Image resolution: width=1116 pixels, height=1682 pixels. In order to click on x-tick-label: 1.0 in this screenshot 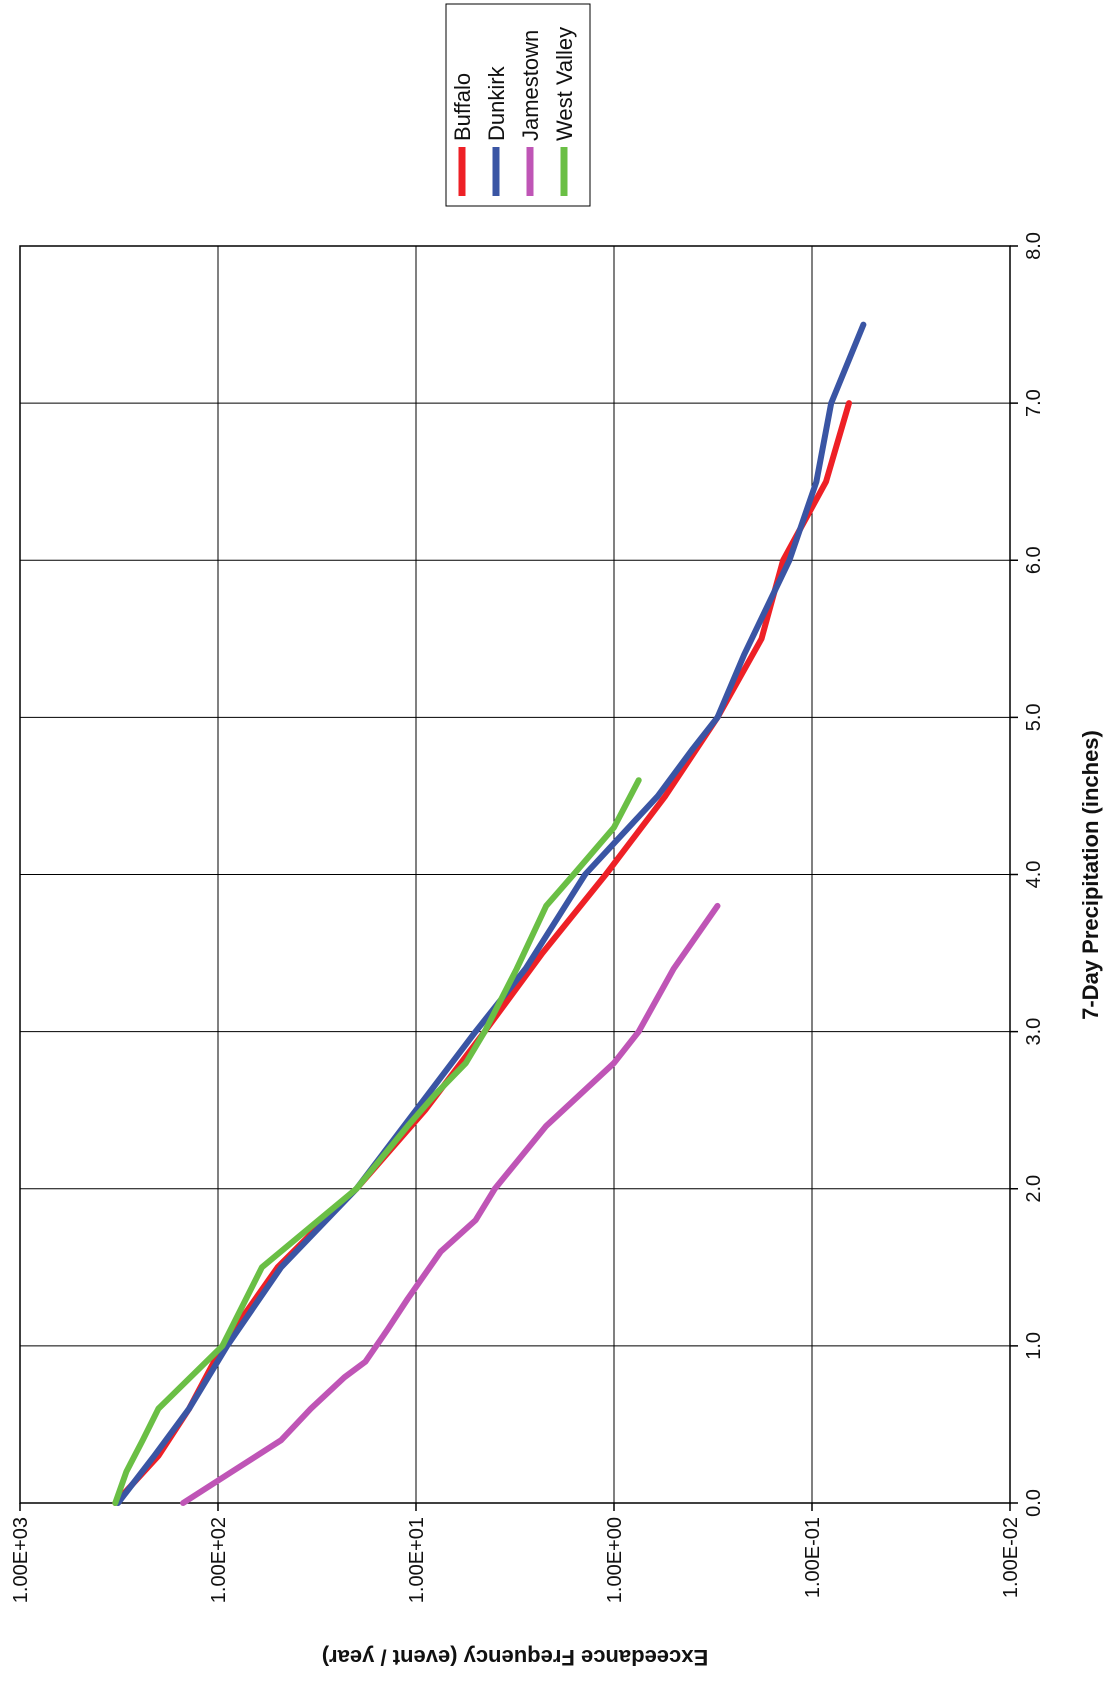, I will do `click(1034, 1346)`.